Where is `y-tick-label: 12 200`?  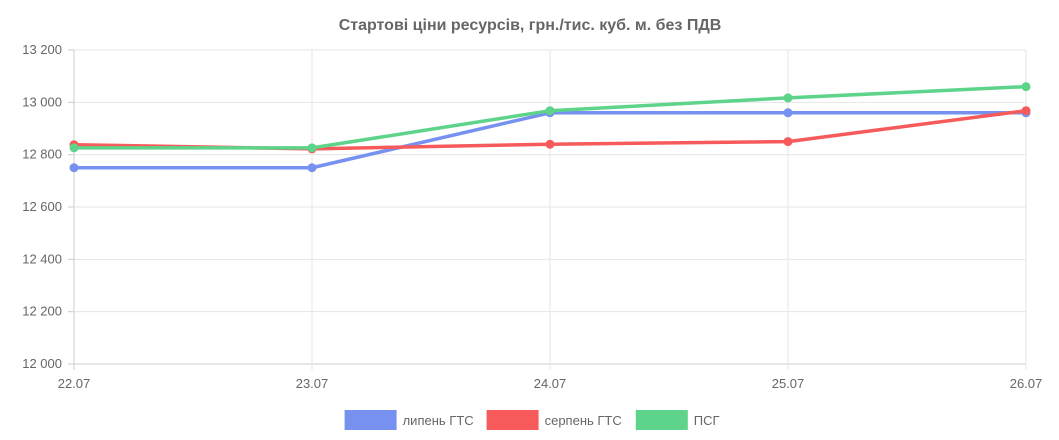 y-tick-label: 12 200 is located at coordinates (42, 311).